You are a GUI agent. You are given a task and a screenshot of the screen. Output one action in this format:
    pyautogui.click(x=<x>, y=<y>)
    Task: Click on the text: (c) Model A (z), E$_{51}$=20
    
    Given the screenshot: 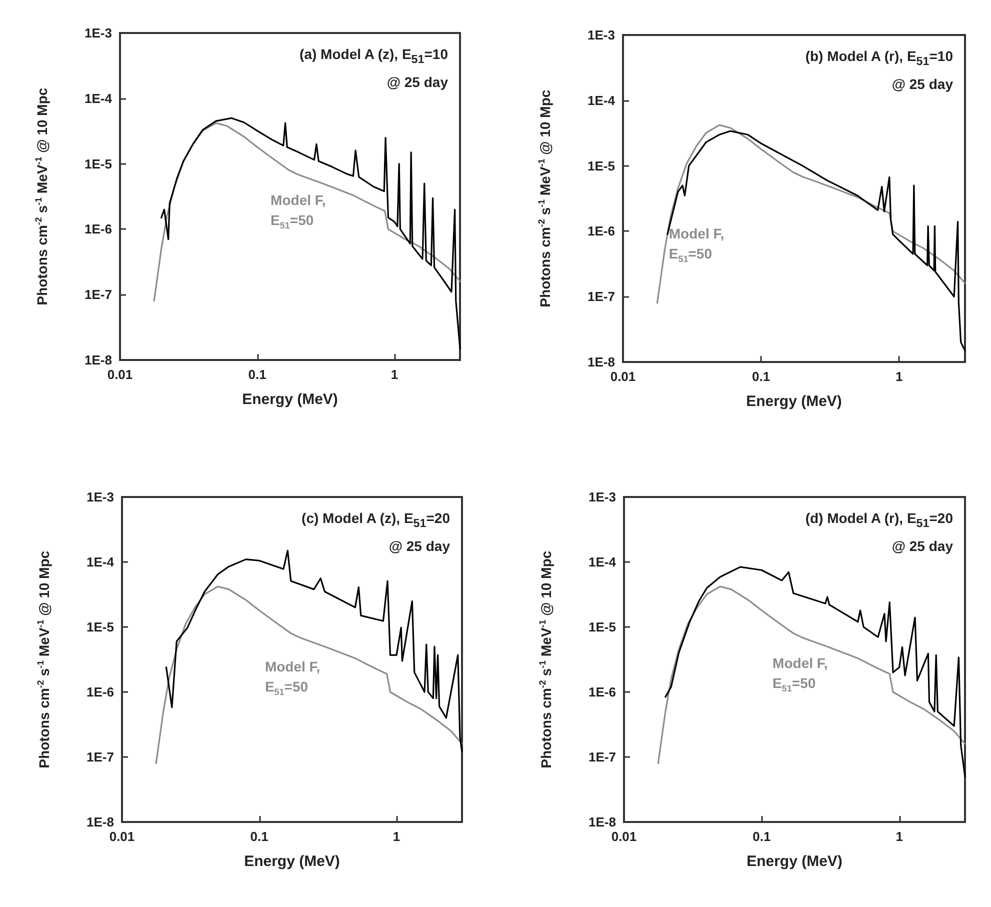 What is the action you would take?
    pyautogui.click(x=376, y=520)
    